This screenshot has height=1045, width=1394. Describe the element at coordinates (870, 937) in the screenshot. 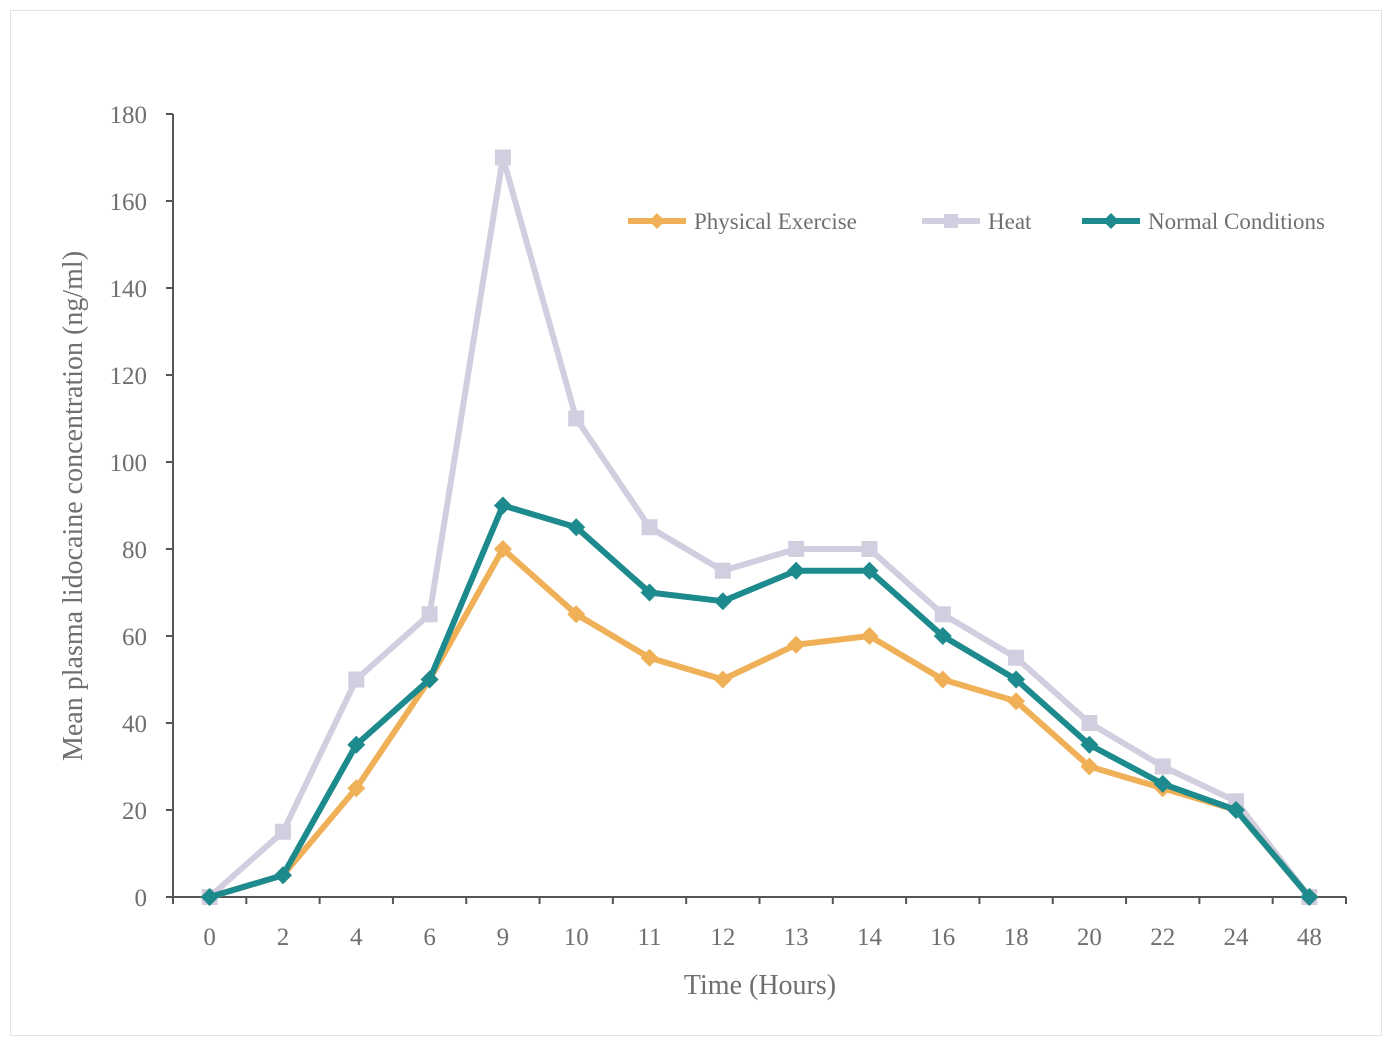

I see `x-tick-label: 14` at that location.